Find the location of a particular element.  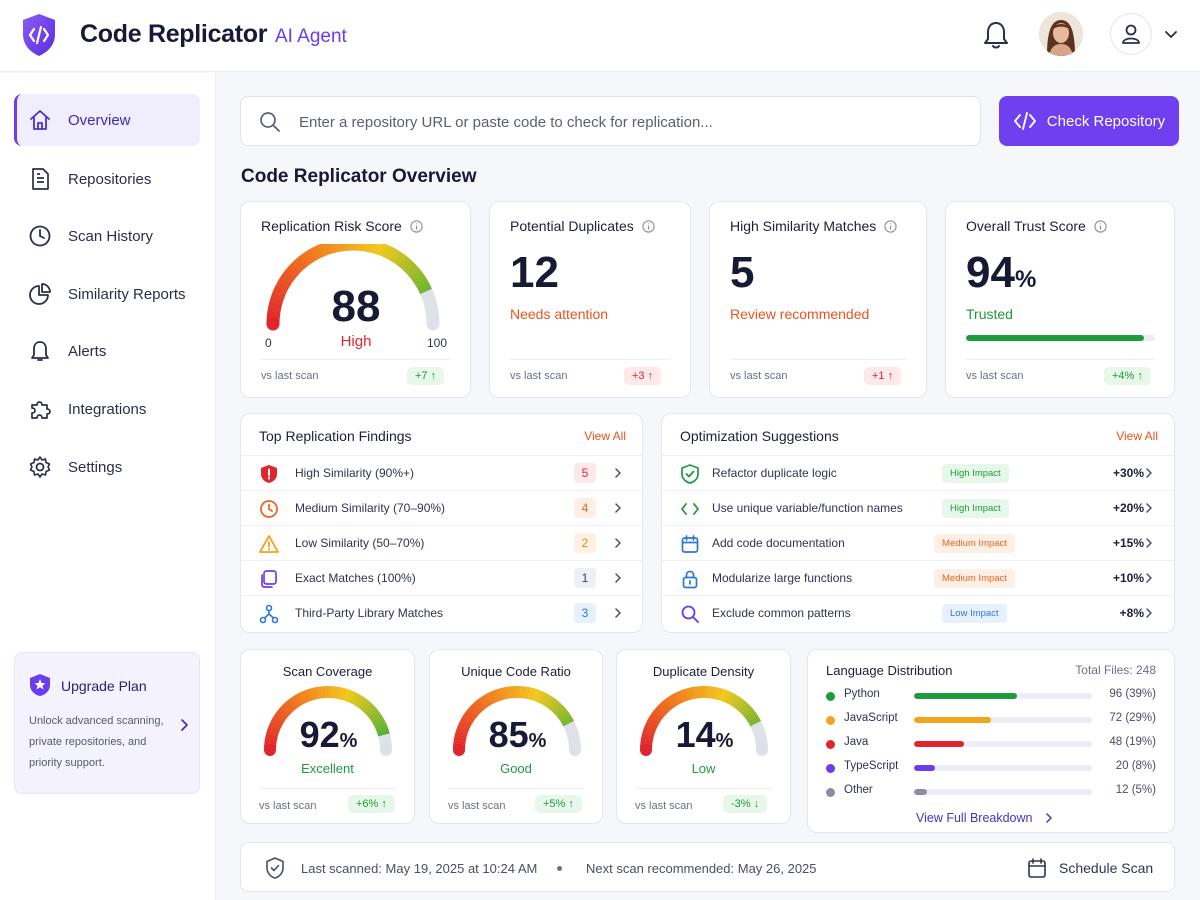

gauge-value-wrap: 14% is located at coordinates (704, 735).